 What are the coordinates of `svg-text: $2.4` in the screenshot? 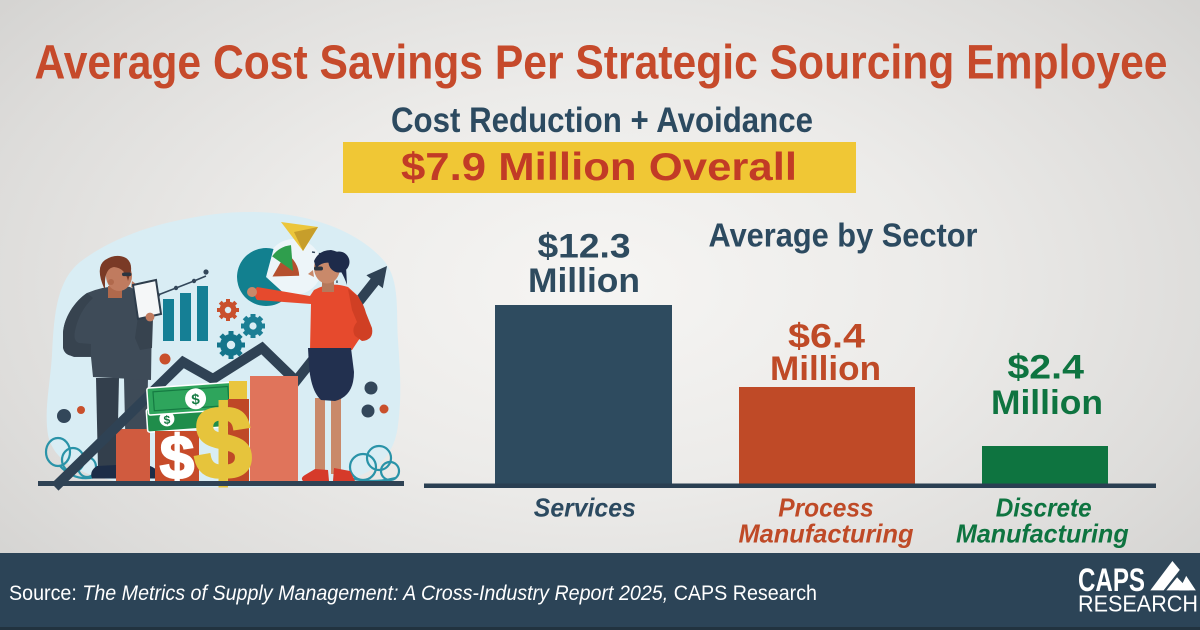 It's located at (1045, 367).